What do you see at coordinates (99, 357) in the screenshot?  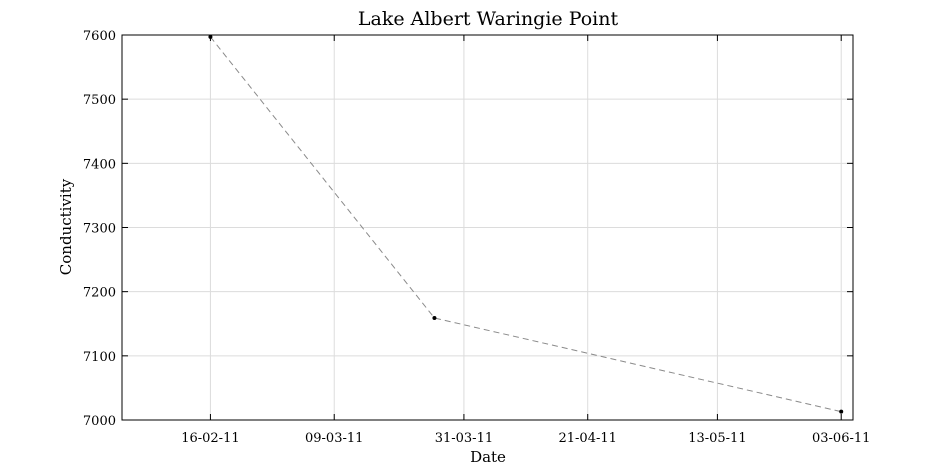 I see `y-tick-label: 7100` at bounding box center [99, 357].